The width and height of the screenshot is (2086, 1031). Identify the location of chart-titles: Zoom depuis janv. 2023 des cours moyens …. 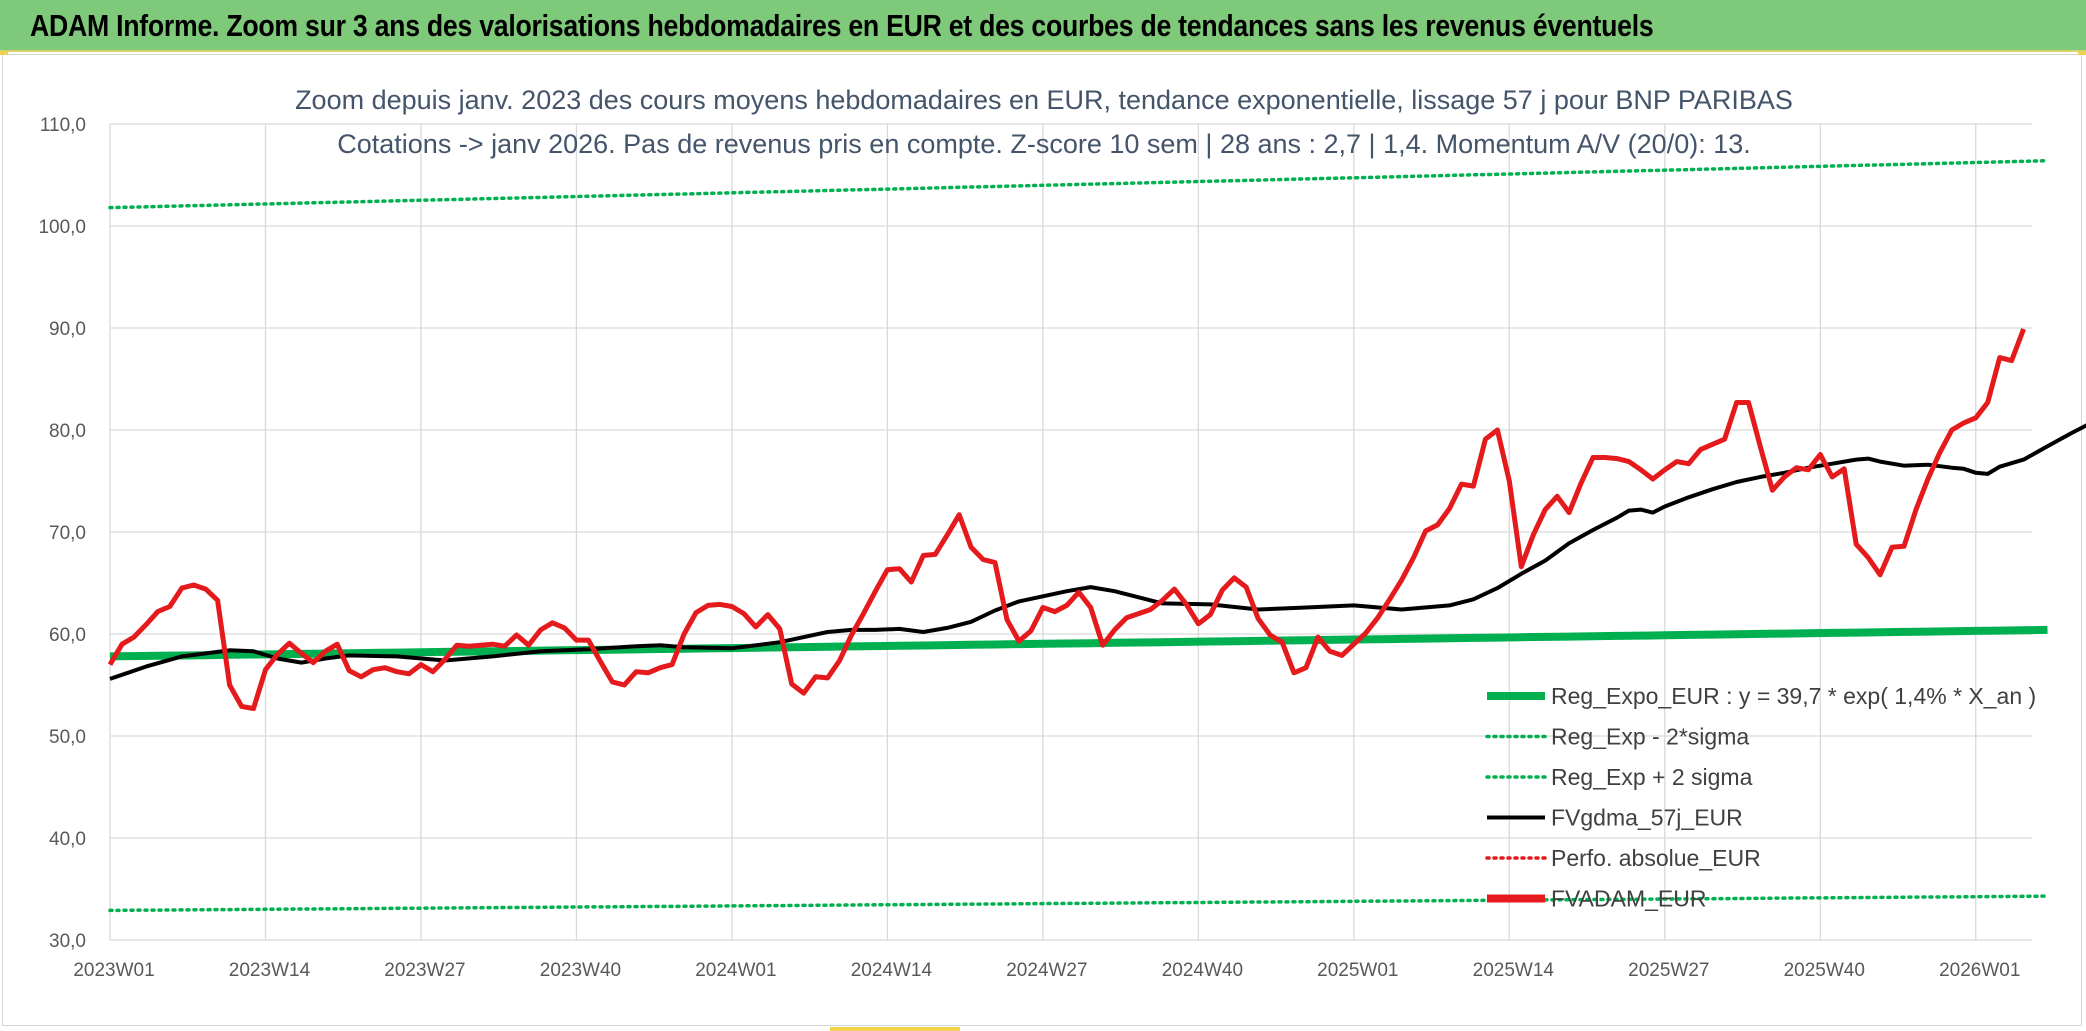
(1044, 122).